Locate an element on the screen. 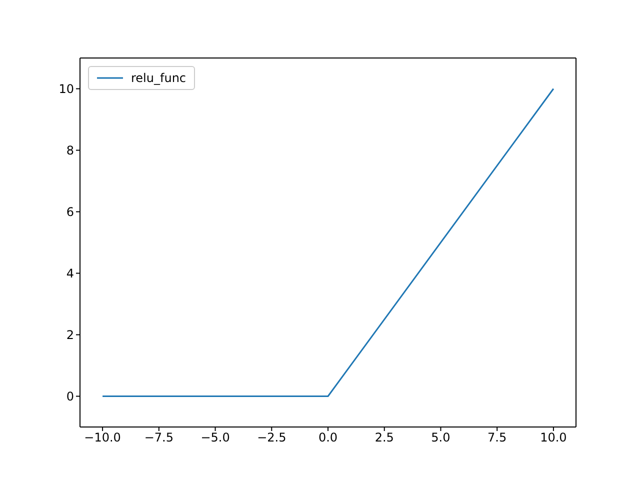 This screenshot has width=640, height=479. x-tick-label: 2.5 is located at coordinates (384, 437).